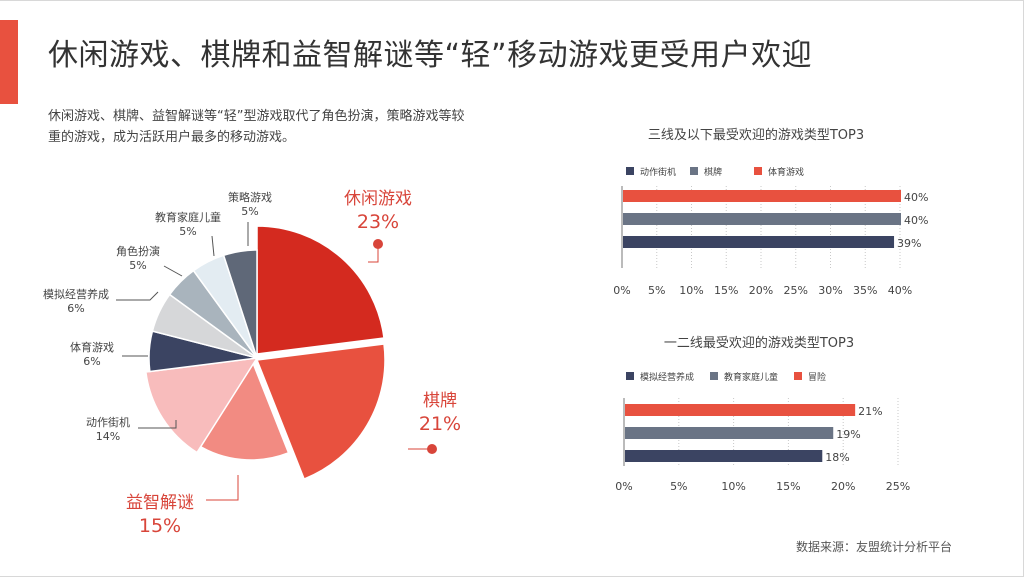 This screenshot has height=577, width=1024. Describe the element at coordinates (378, 222) in the screenshot. I see `pie-slice-value: 23%` at that location.